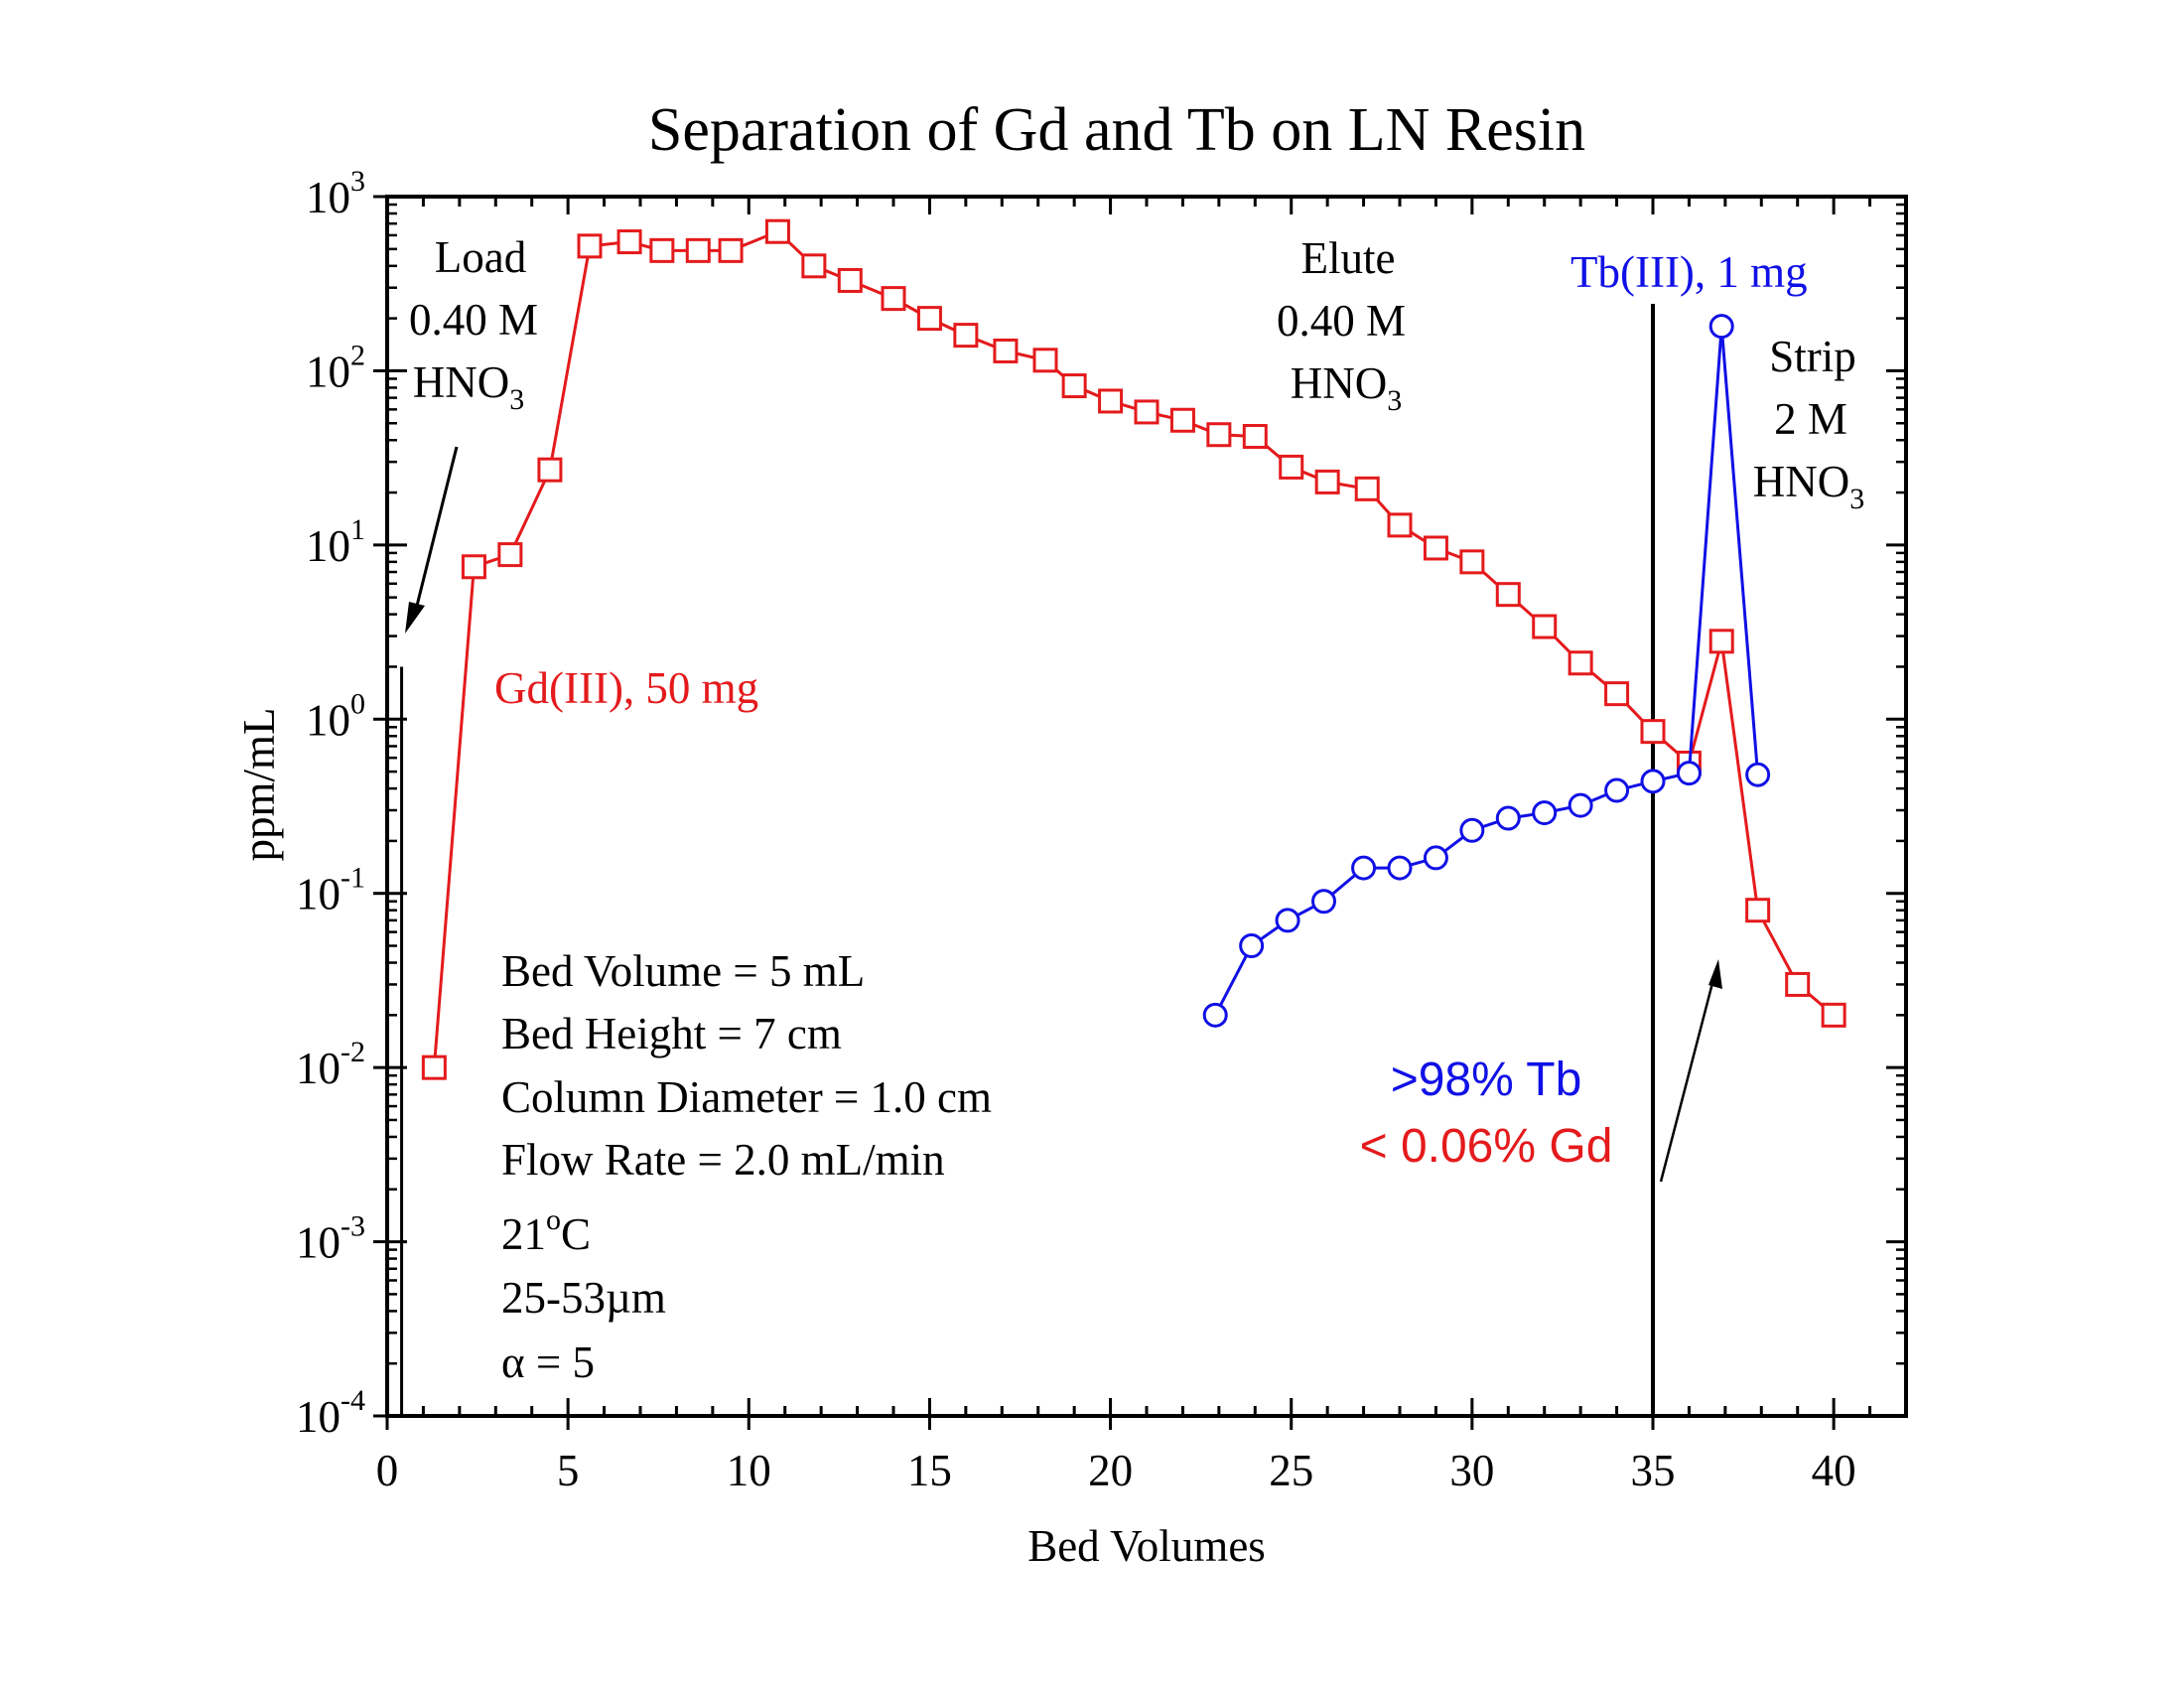 The width and height of the screenshot is (2184, 1688). Describe the element at coordinates (330, 1413) in the screenshot. I see `y-tick-label: 10⁻⁴` at that location.